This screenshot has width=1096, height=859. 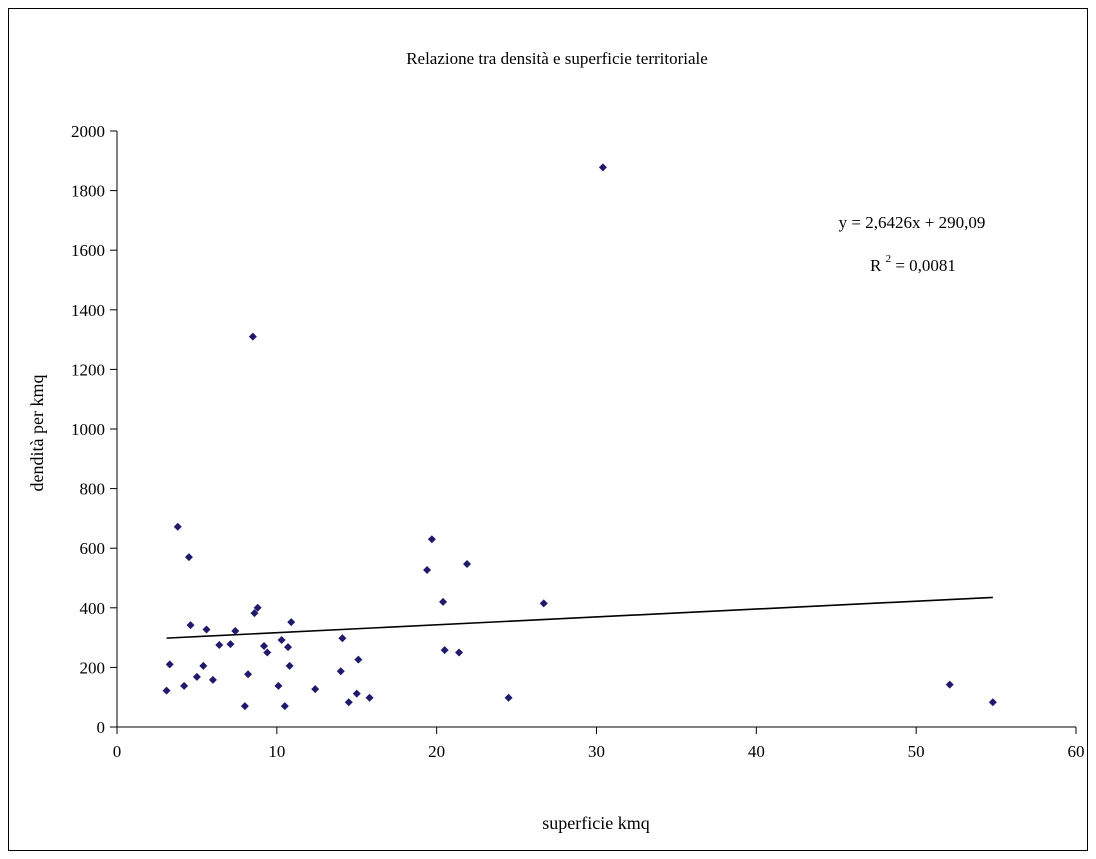 What do you see at coordinates (93, 667) in the screenshot?
I see `y-tick-label: 200` at bounding box center [93, 667].